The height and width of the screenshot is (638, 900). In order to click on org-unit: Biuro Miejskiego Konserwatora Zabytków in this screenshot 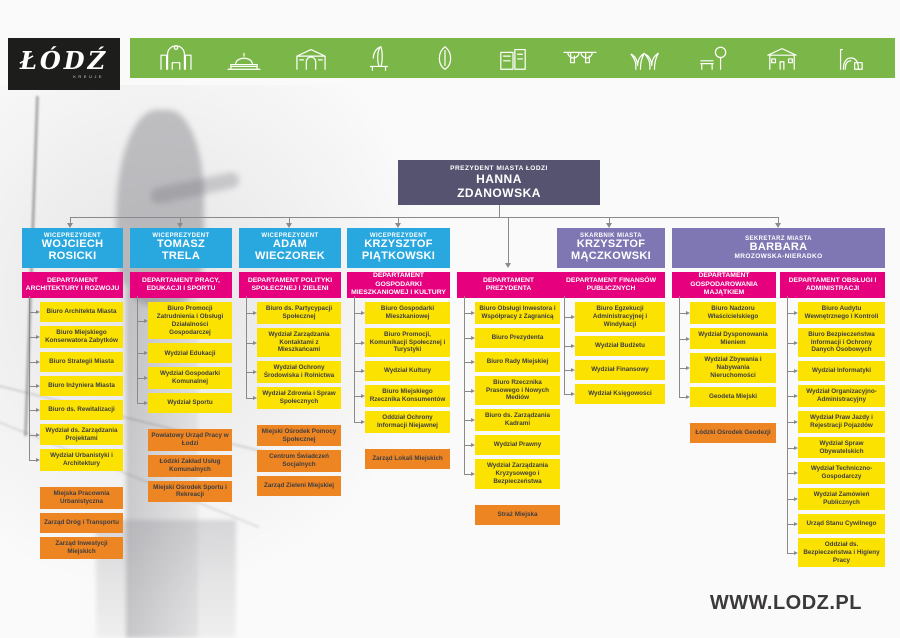, I will do `click(76, 337)`.